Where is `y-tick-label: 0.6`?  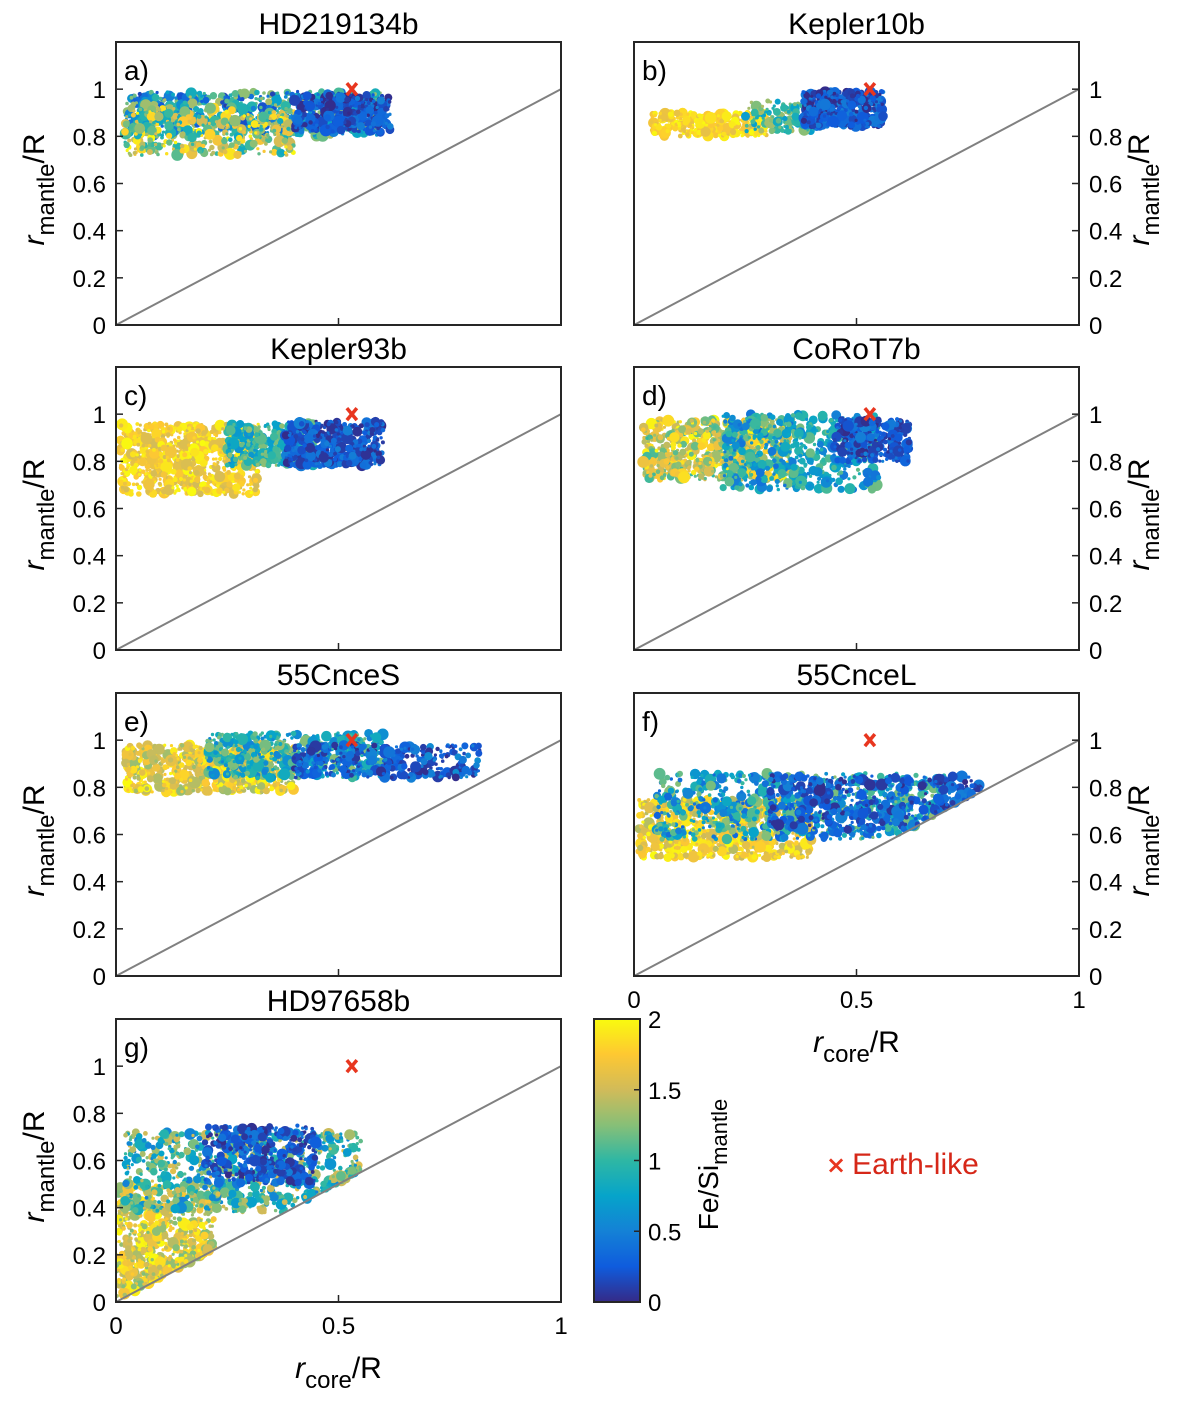
y-tick-label: 0.6 is located at coordinates (89, 510).